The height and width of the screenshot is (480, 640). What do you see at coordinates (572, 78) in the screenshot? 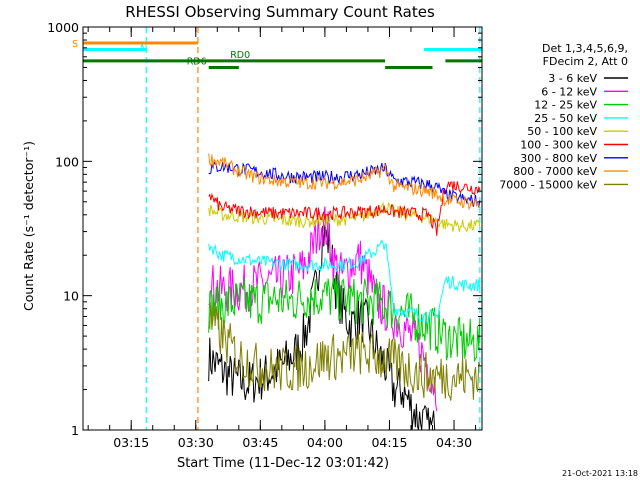
I see `legend-entry-label: 3 - 6 keV` at bounding box center [572, 78].